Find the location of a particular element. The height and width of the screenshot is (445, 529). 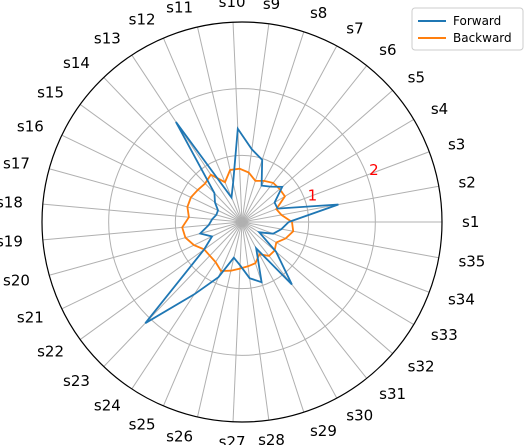

category-label-s10: s10 is located at coordinates (232, 5).